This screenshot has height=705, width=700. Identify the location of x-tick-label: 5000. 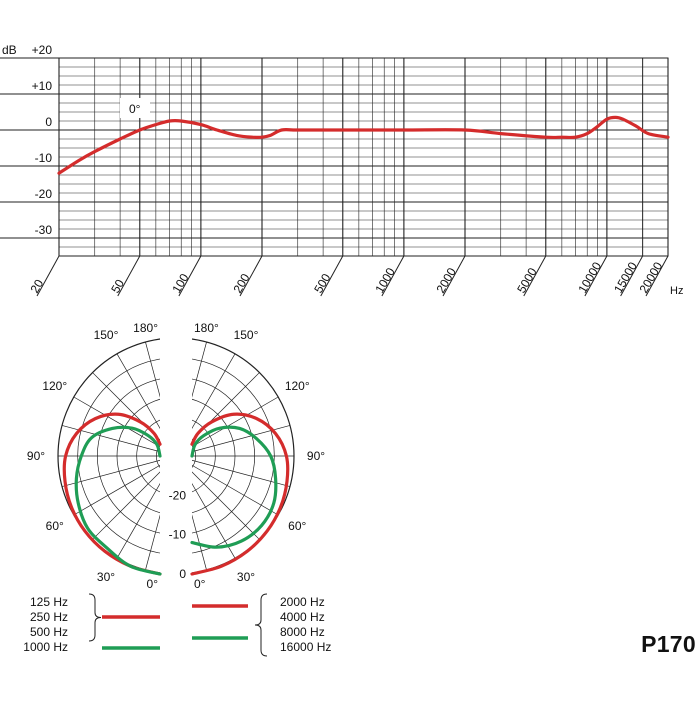
(527, 280).